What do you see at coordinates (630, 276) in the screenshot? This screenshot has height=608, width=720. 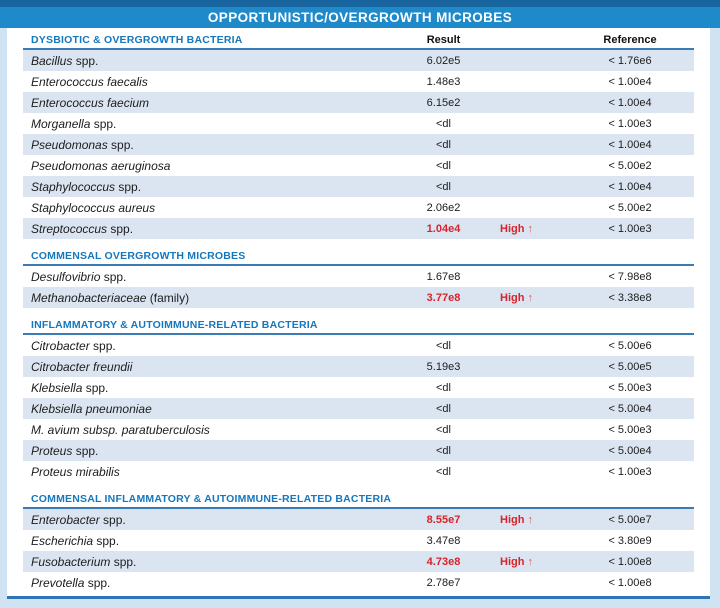 I see `reference-value: < 7.98e8` at bounding box center [630, 276].